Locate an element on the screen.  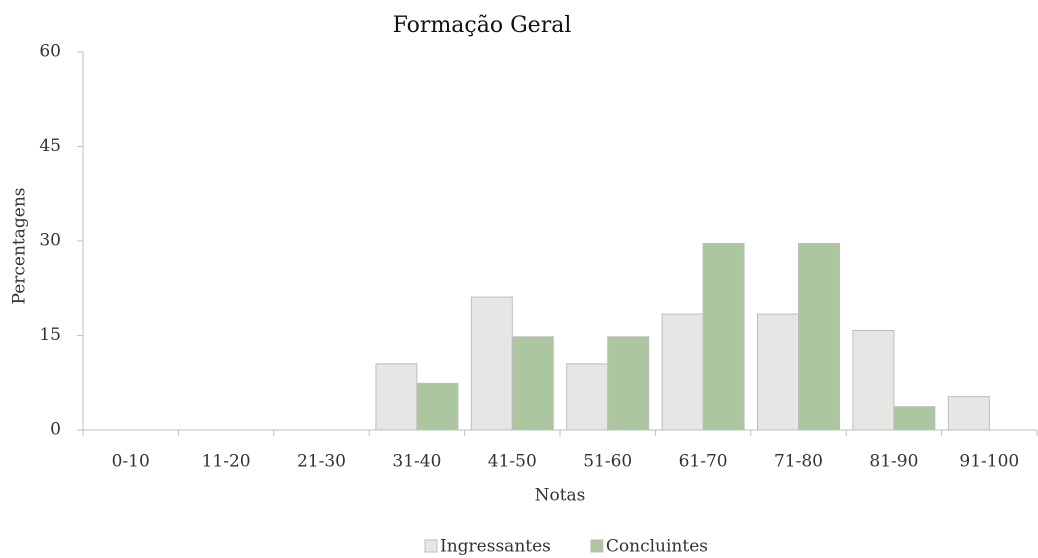
x-axis-label: Notas is located at coordinates (560, 496).